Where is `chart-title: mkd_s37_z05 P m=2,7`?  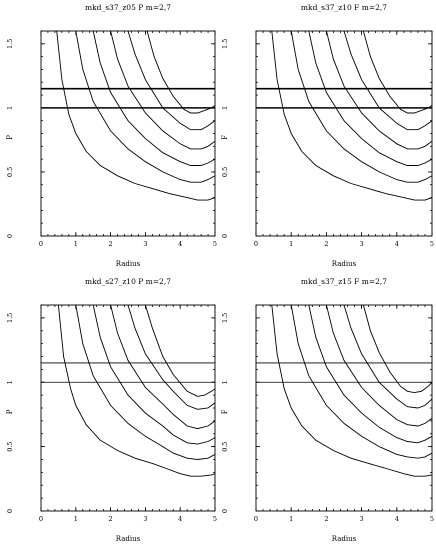 chart-title: mkd_s37_z05 P m=2,7 is located at coordinates (128, 7).